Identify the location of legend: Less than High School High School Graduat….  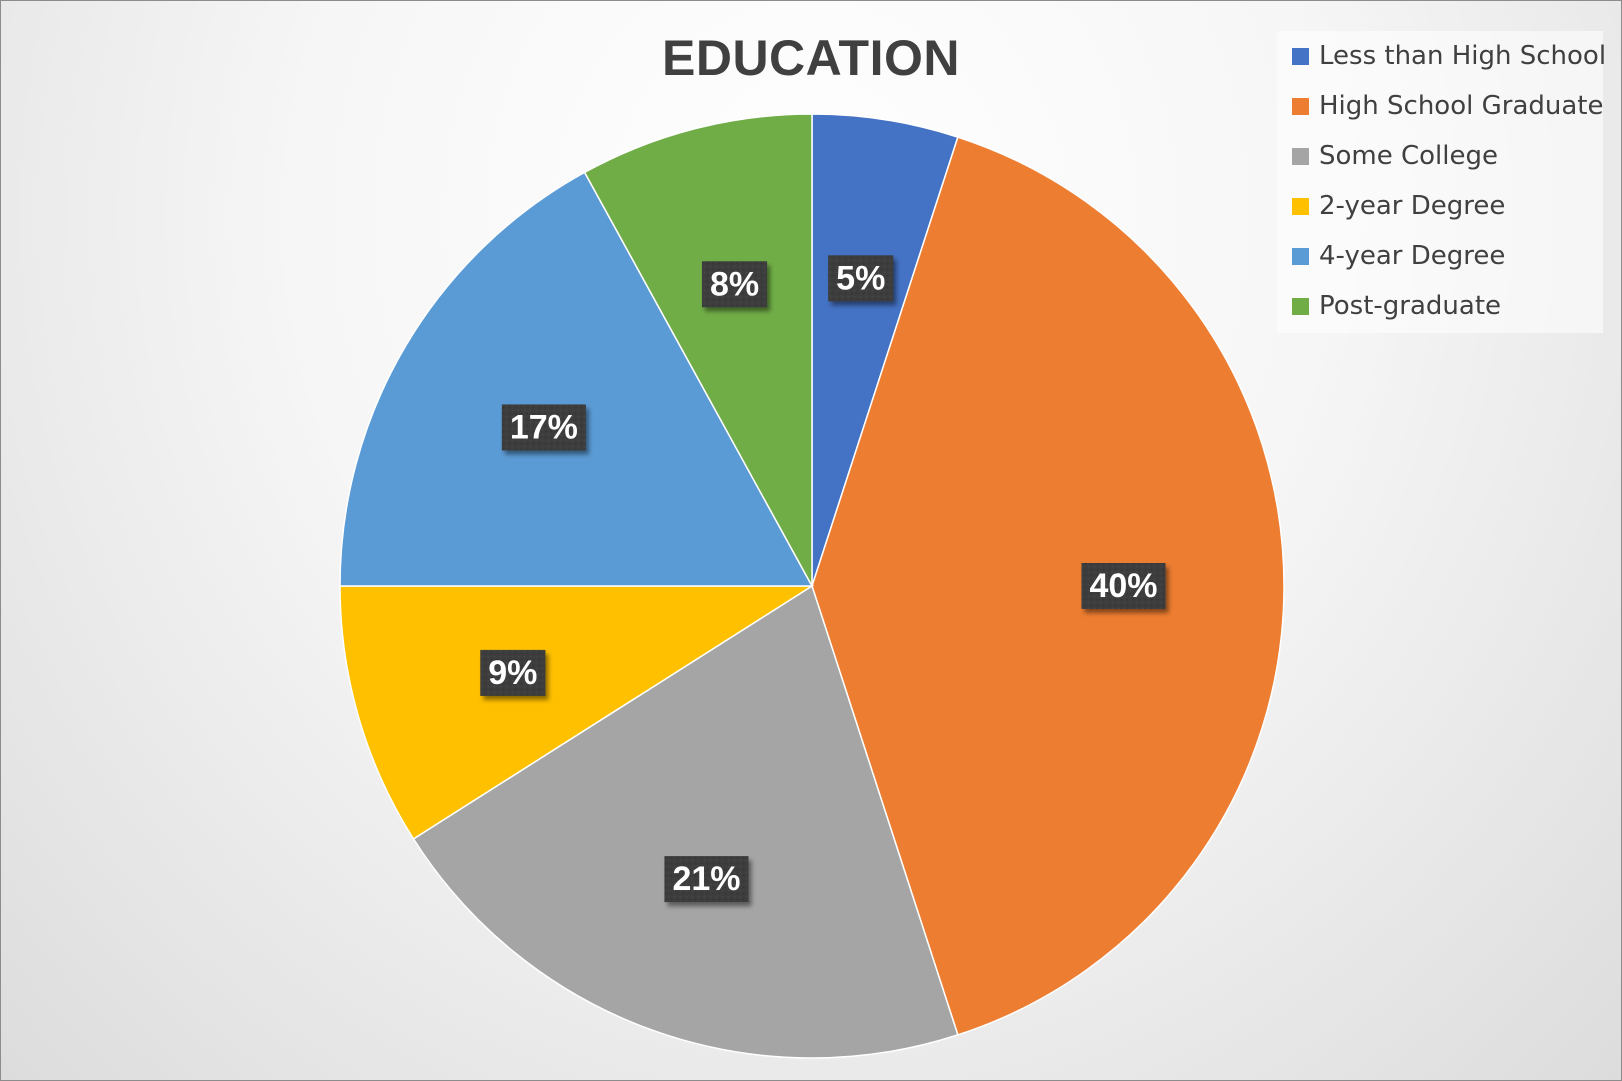
(1441, 182).